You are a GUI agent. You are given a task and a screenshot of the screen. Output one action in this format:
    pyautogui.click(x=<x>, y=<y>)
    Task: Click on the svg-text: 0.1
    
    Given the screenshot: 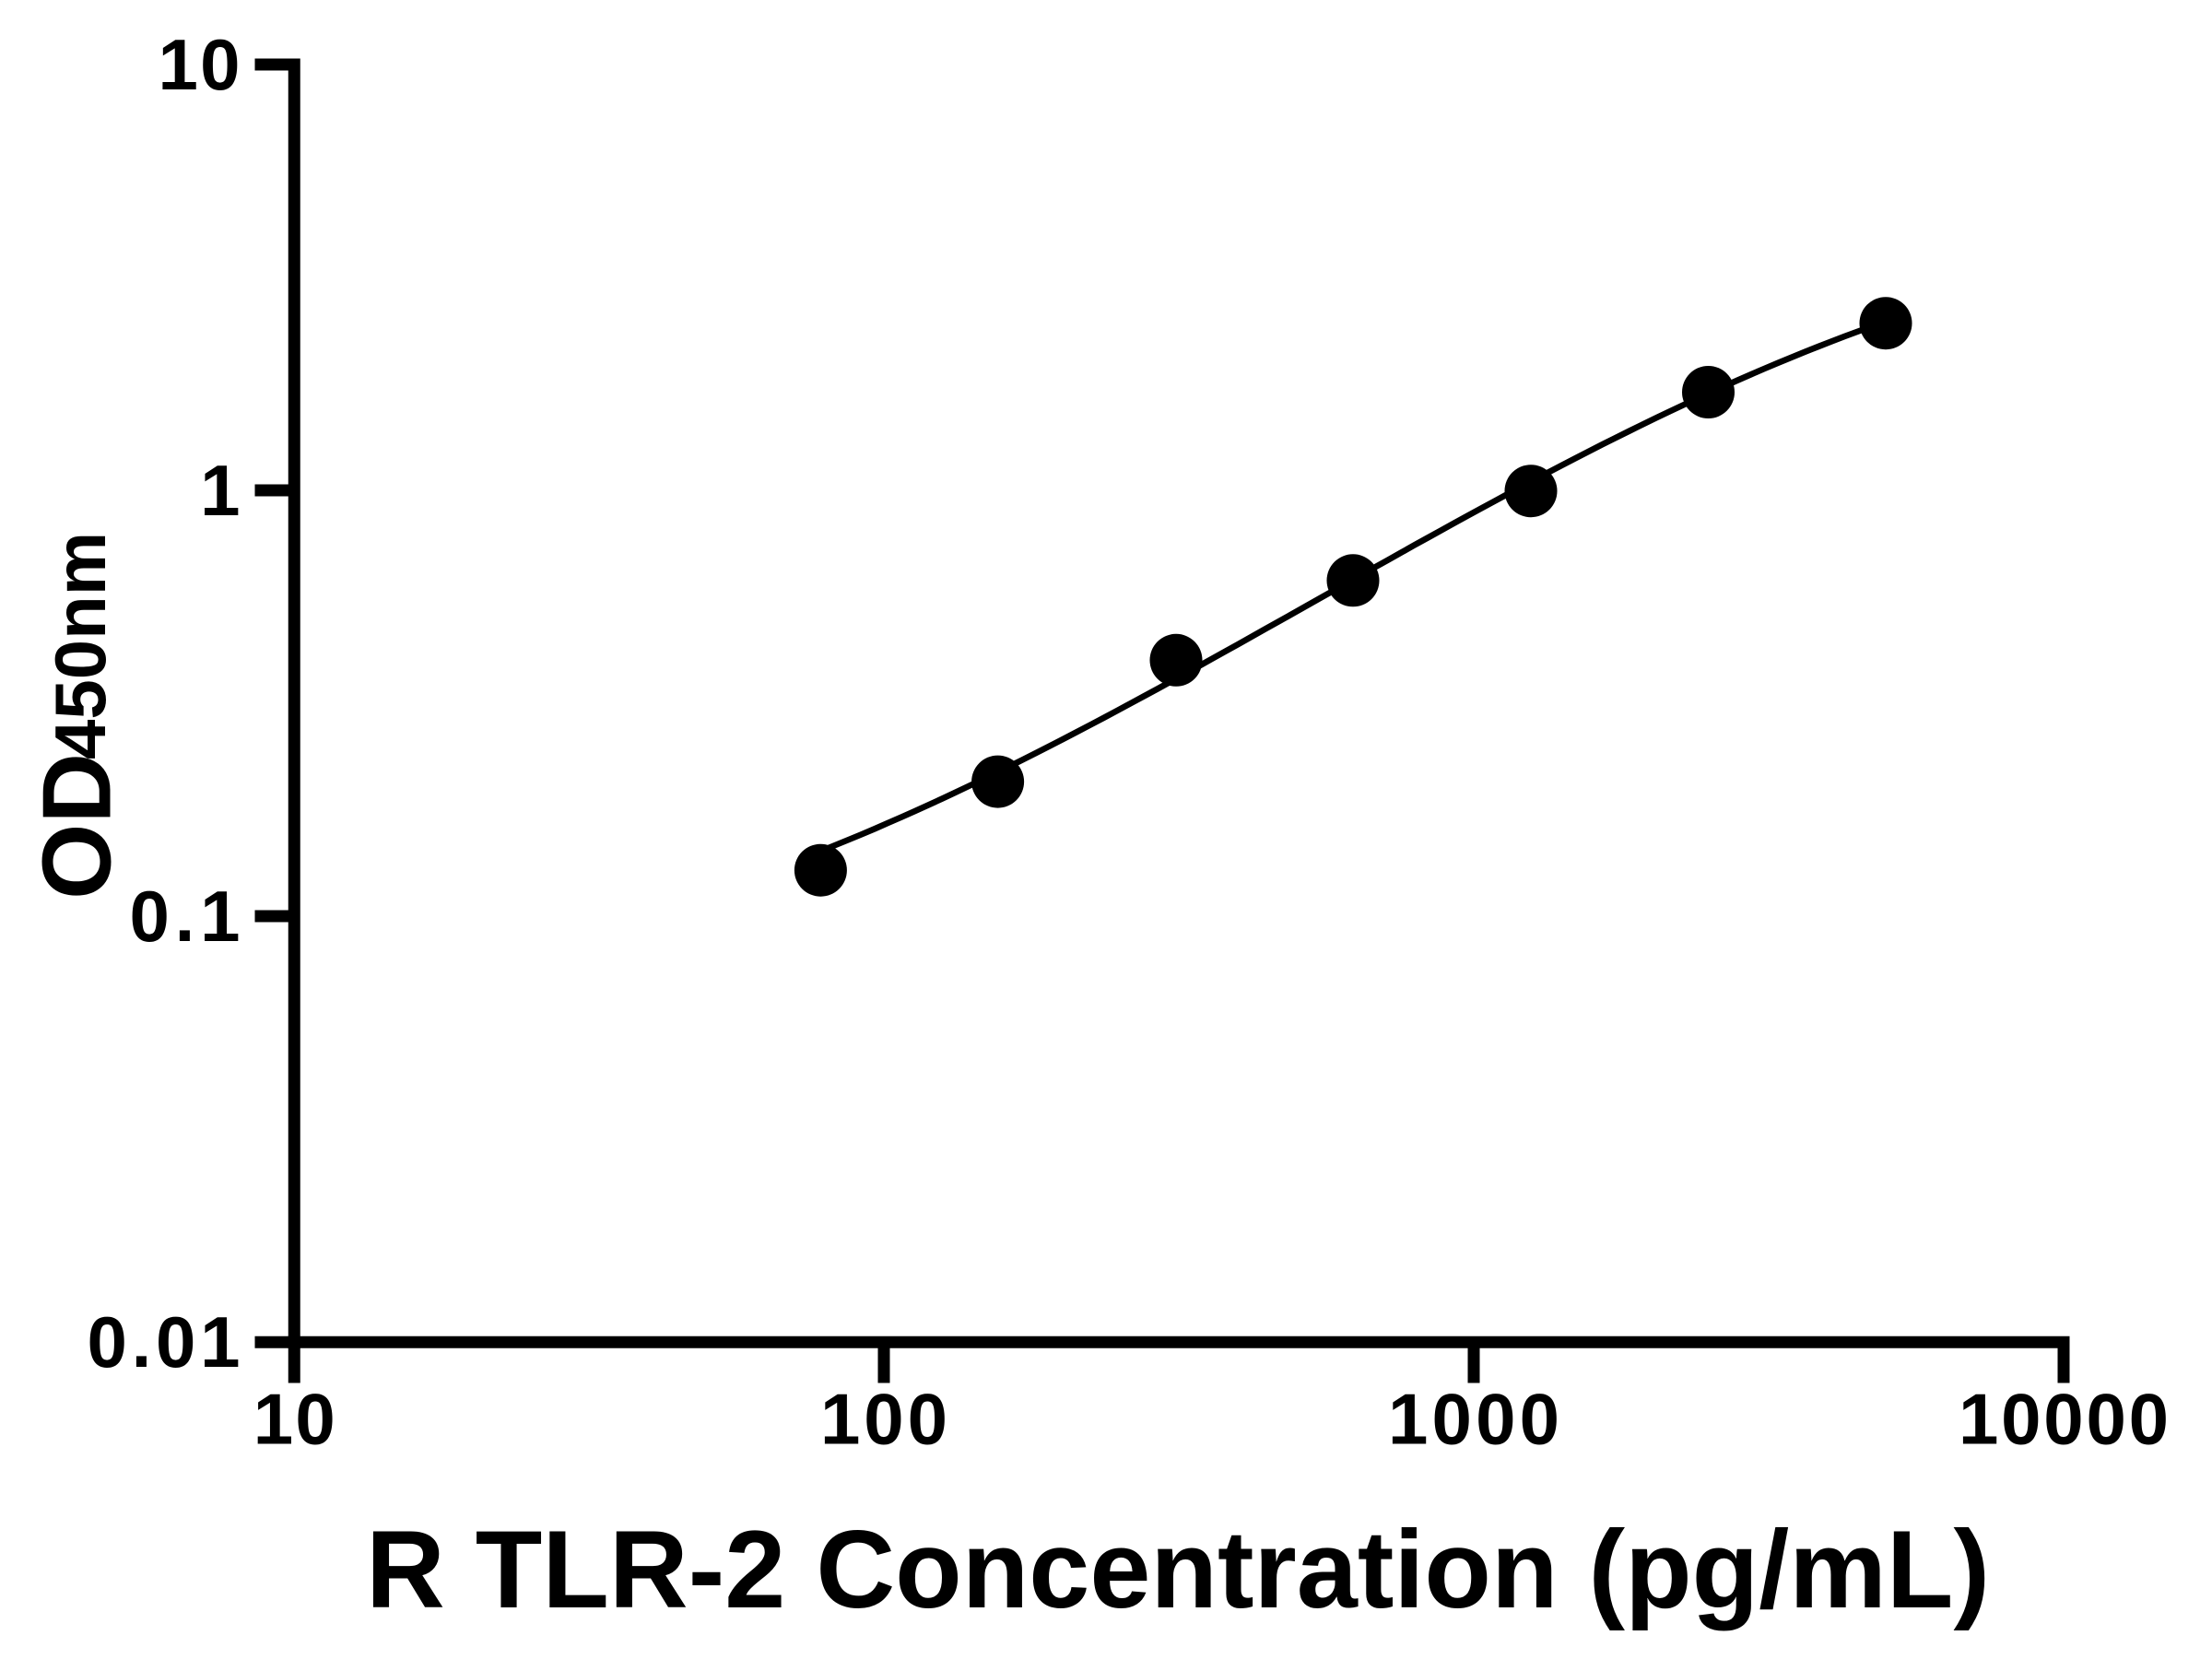 What is the action you would take?
    pyautogui.click(x=185, y=916)
    